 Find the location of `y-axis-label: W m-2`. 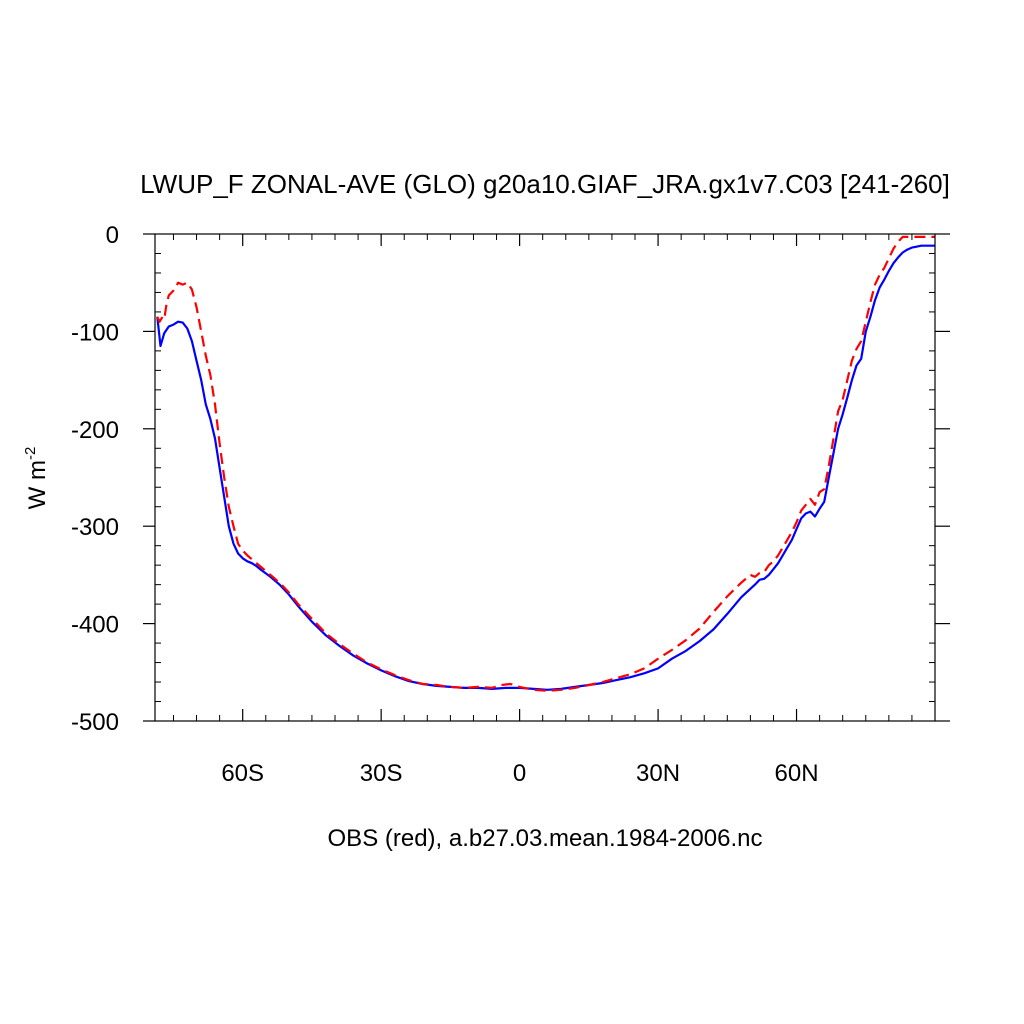

y-axis-label: W m-2 is located at coordinates (36, 478).